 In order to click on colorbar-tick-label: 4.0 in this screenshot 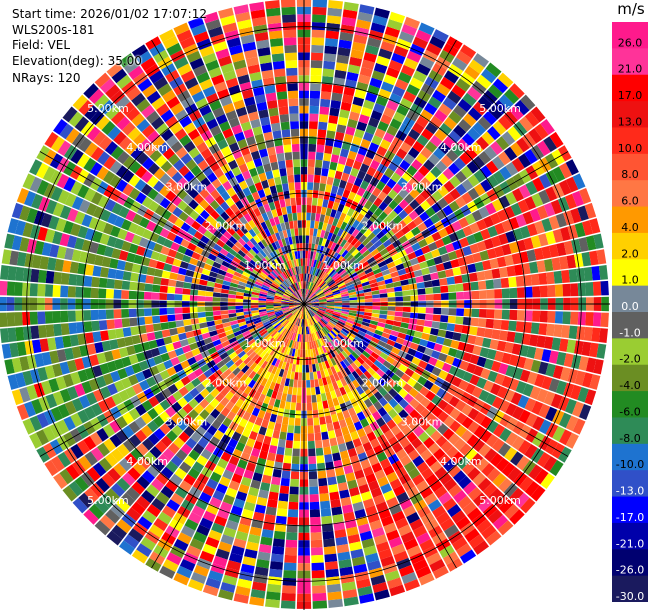, I will do `click(630, 227)`.